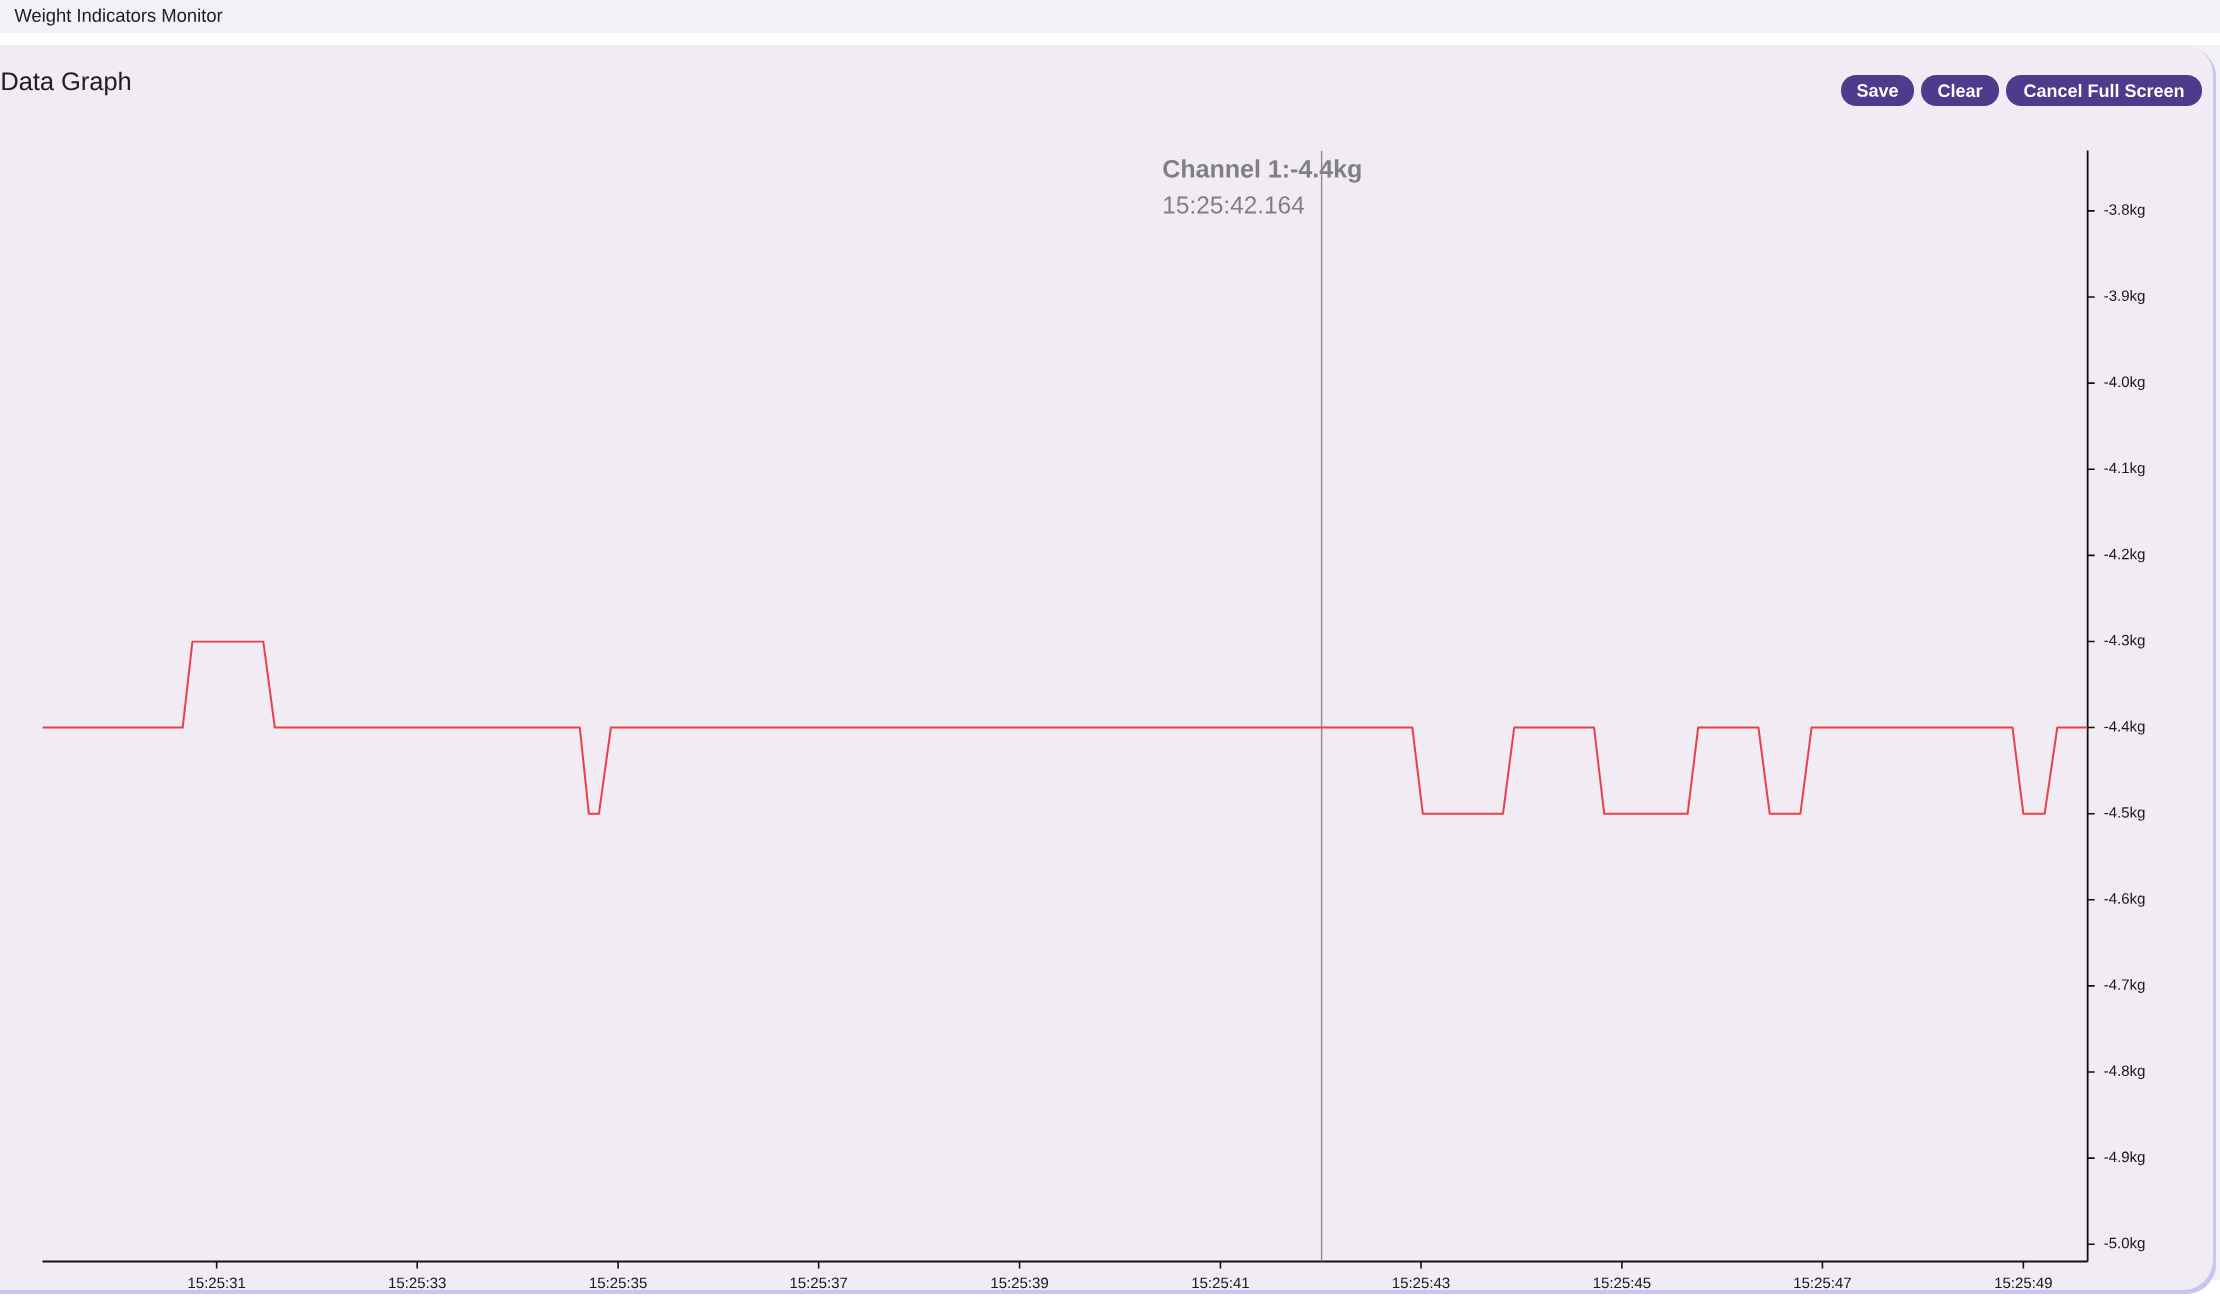 The height and width of the screenshot is (1311, 2220). I want to click on y-tick-label: -5.0kg, so click(2124, 1244).